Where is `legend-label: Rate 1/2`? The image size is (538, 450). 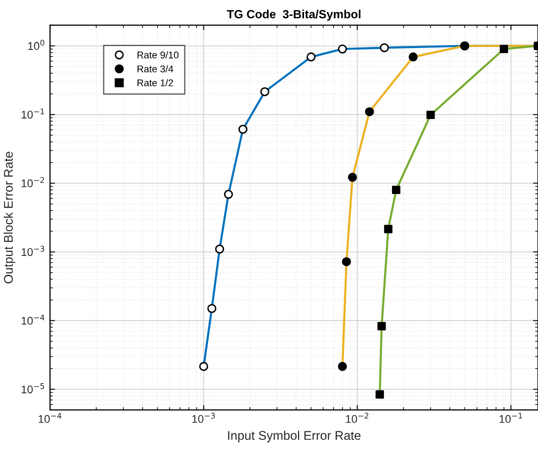
legend-label: Rate 1/2 is located at coordinates (156, 82).